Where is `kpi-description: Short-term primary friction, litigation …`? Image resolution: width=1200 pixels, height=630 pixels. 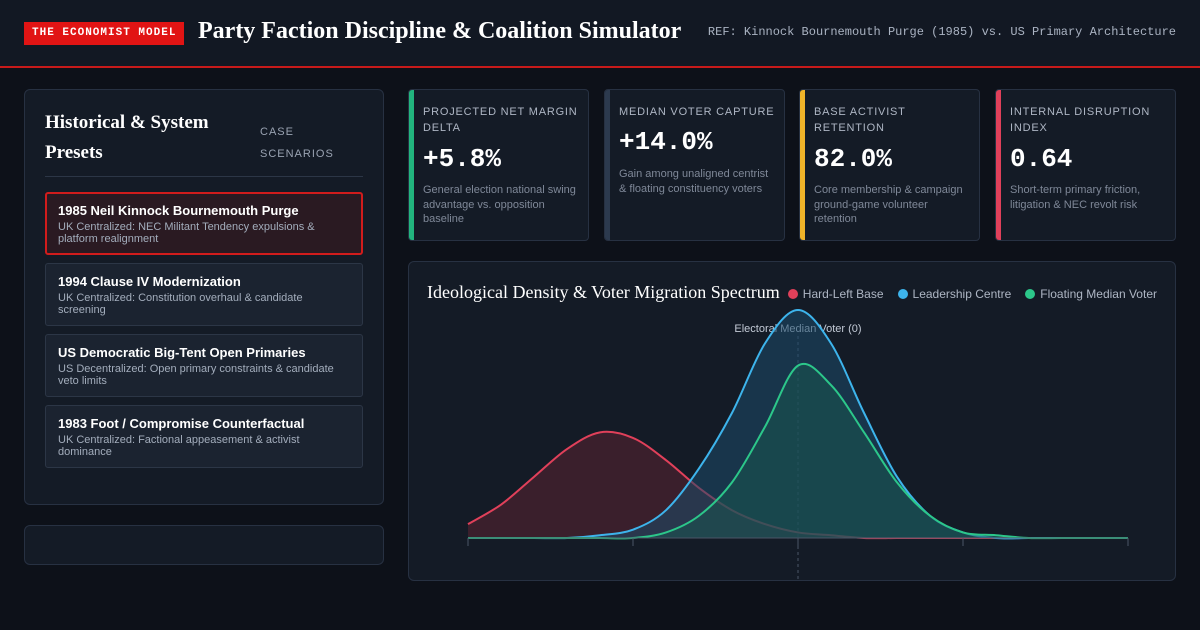 kpi-description: Short-term primary friction, litigation … is located at coordinates (1075, 197).